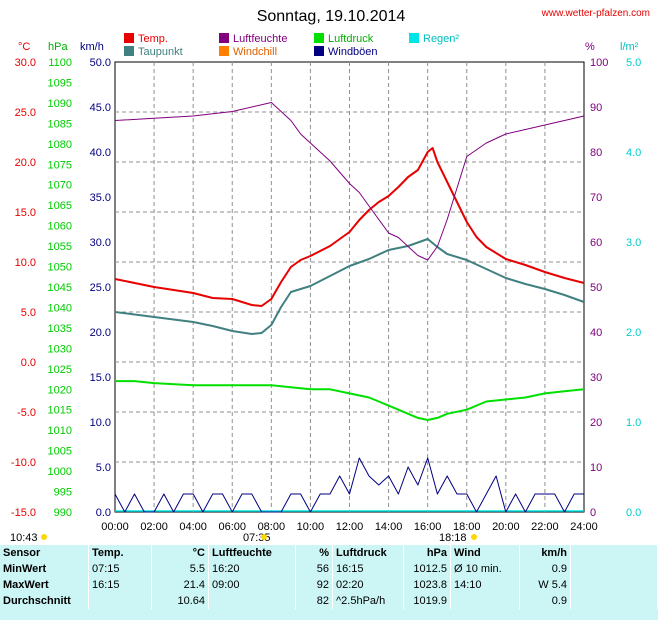 This screenshot has height=620, width=658. I want to click on humidity-axis-tick: 20, so click(596, 423).